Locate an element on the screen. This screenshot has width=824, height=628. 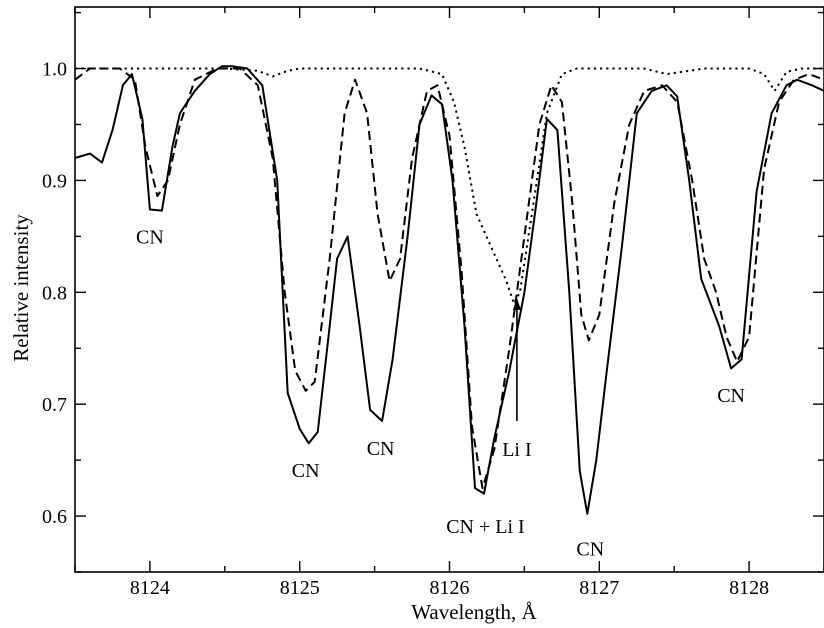
y-tick-label: 0.7 is located at coordinates (54, 405).